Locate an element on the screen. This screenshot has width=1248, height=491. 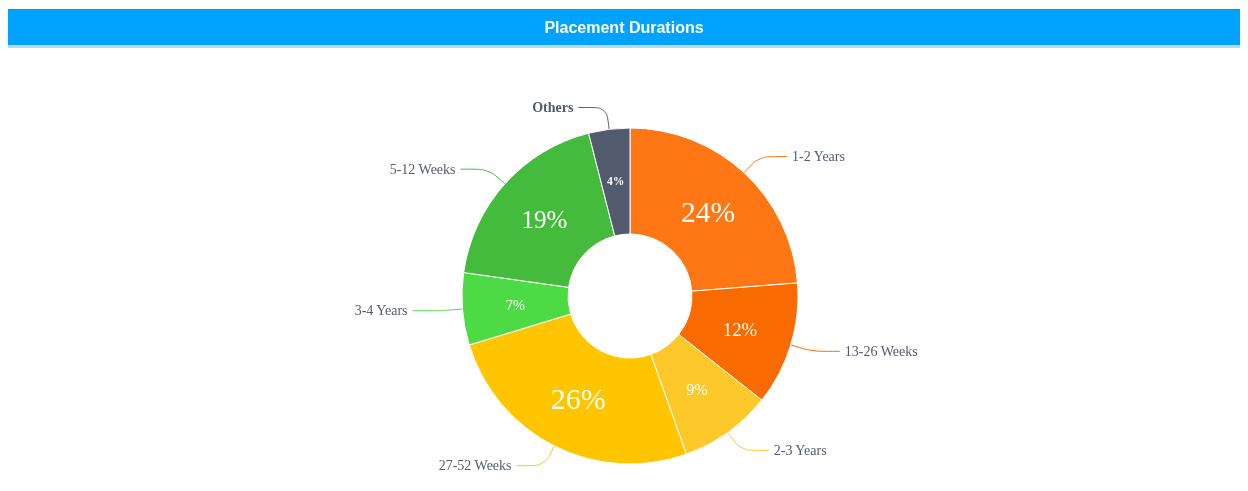
data-label: 9% is located at coordinates (697, 389).